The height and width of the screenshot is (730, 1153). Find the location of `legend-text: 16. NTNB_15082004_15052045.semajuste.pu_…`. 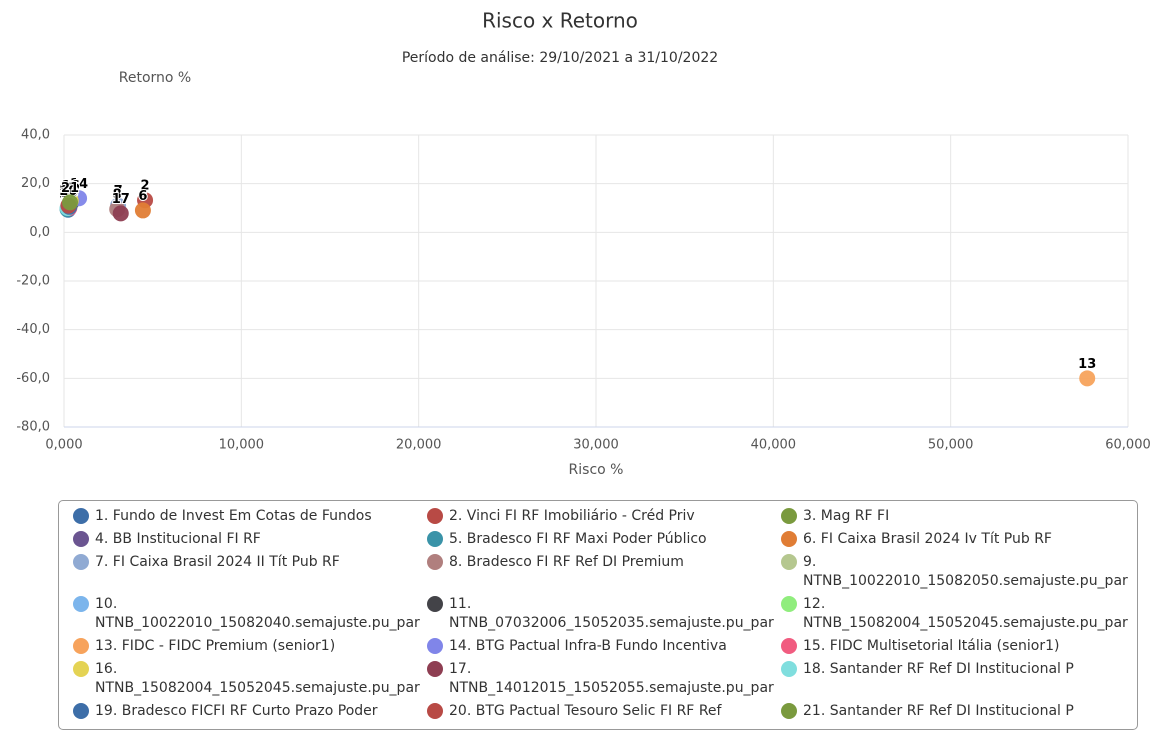

legend-text: 16. NTNB_15082004_15052045.semajuste.pu_… is located at coordinates (257, 678).